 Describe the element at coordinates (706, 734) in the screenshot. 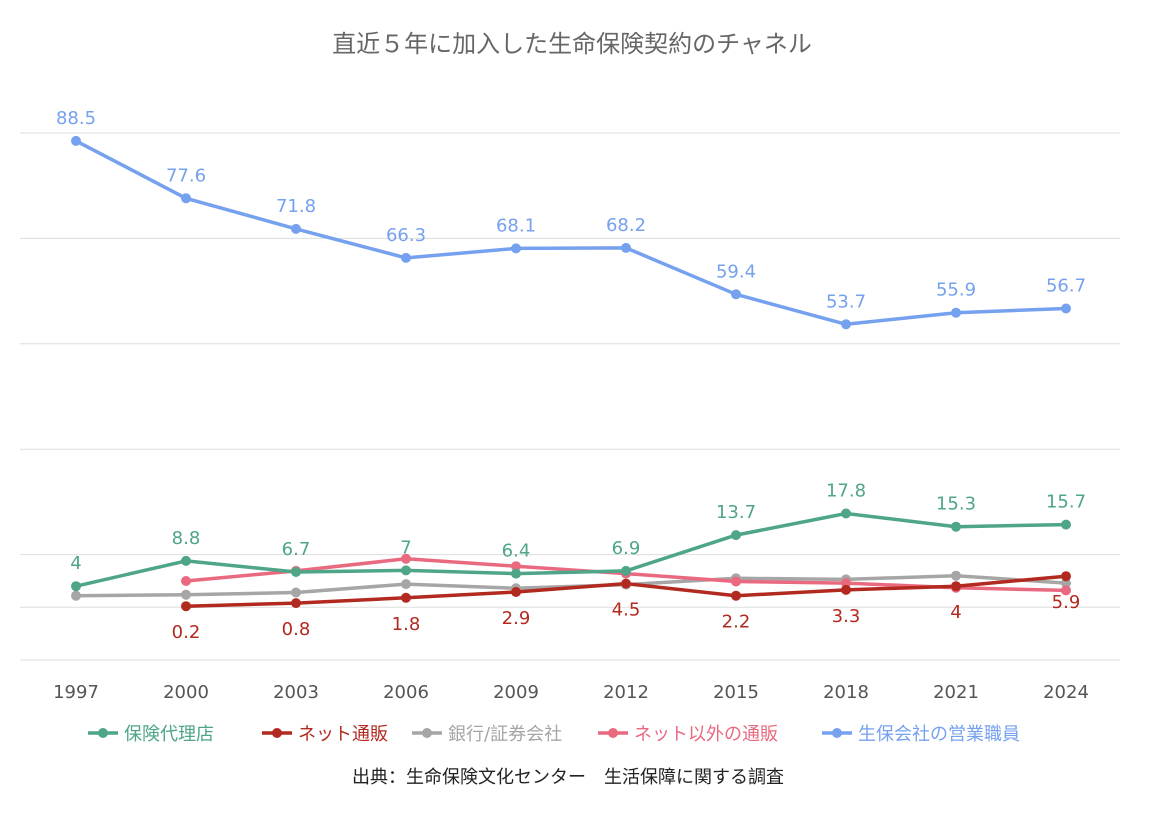

I see `legend-label: ネット以外の通販` at that location.